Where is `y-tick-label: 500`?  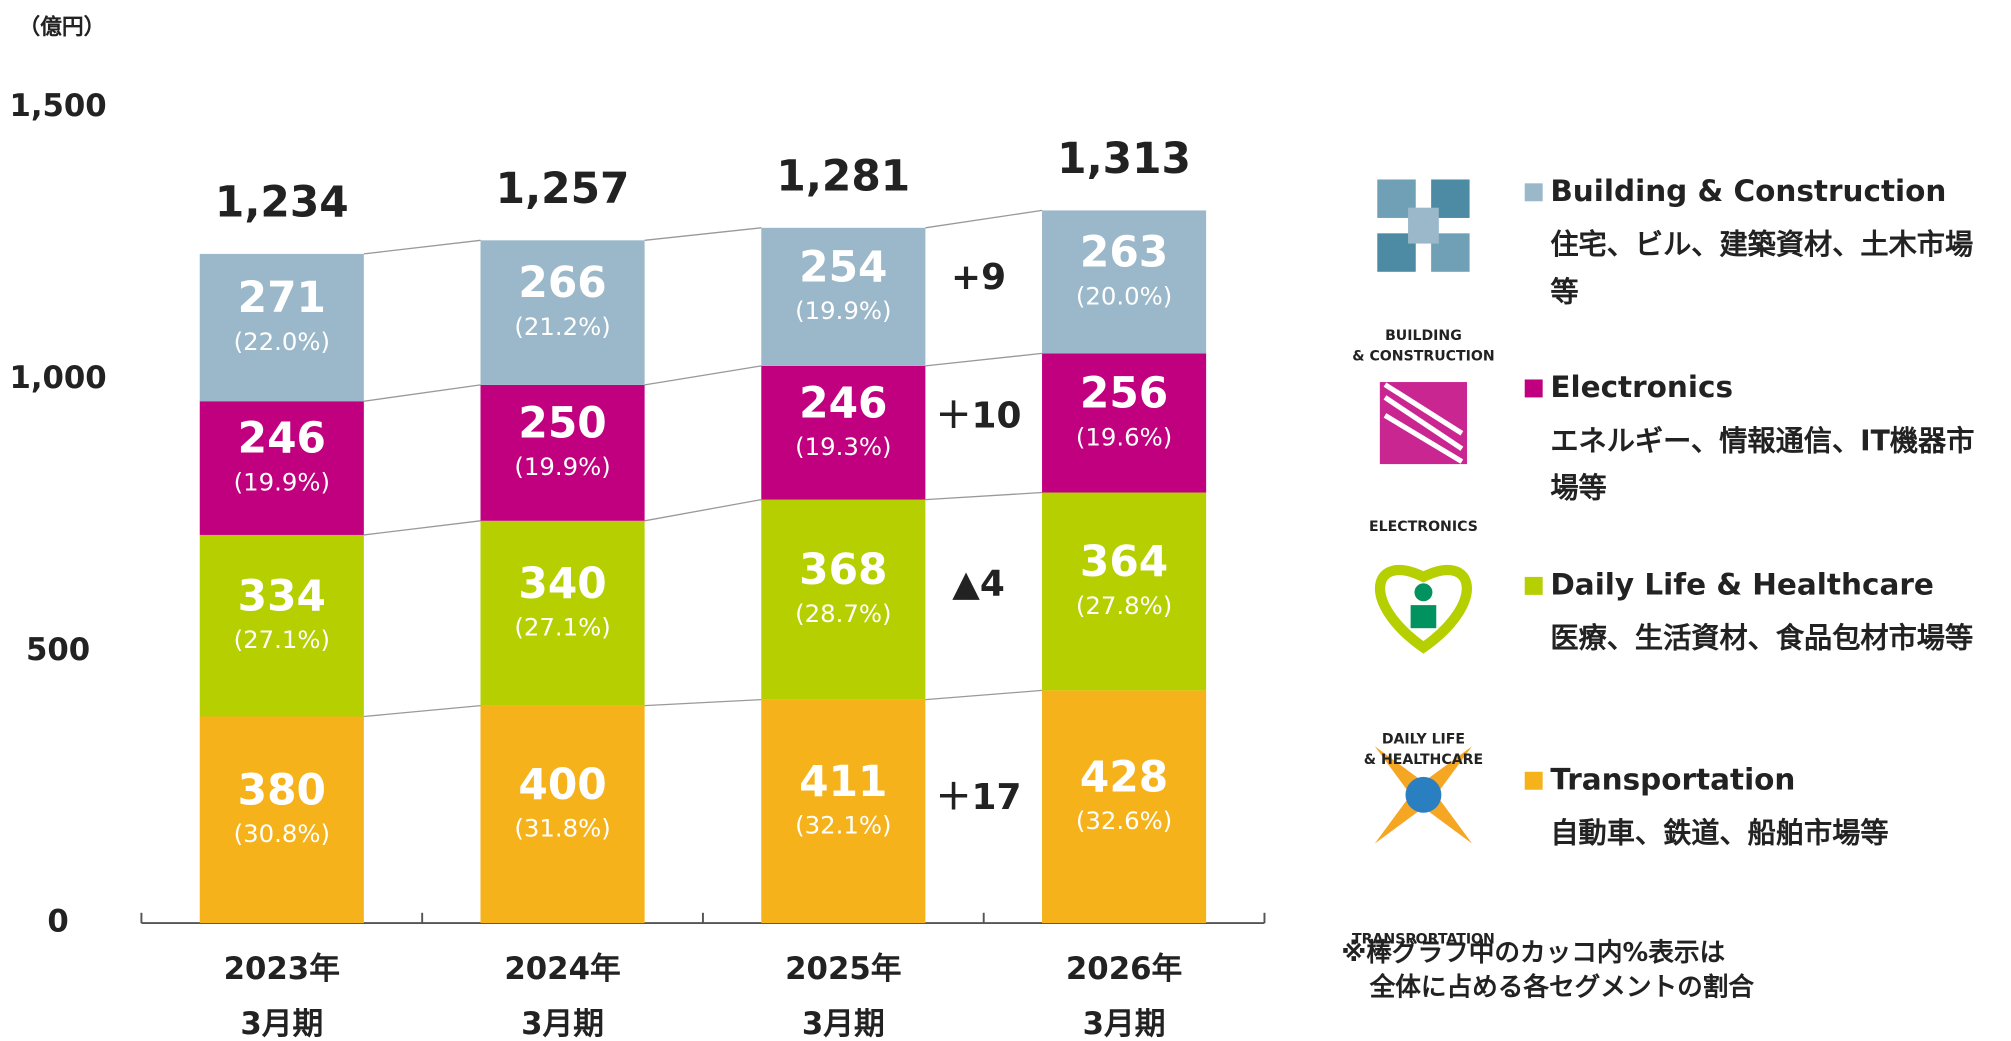
y-tick-label: 500 is located at coordinates (58, 650).